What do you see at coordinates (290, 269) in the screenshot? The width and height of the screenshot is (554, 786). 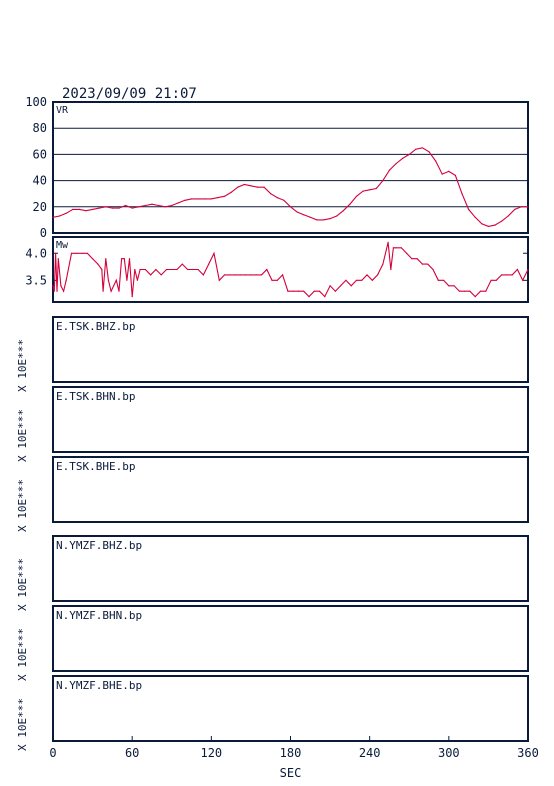 I see `plot-frame-mw` at bounding box center [290, 269].